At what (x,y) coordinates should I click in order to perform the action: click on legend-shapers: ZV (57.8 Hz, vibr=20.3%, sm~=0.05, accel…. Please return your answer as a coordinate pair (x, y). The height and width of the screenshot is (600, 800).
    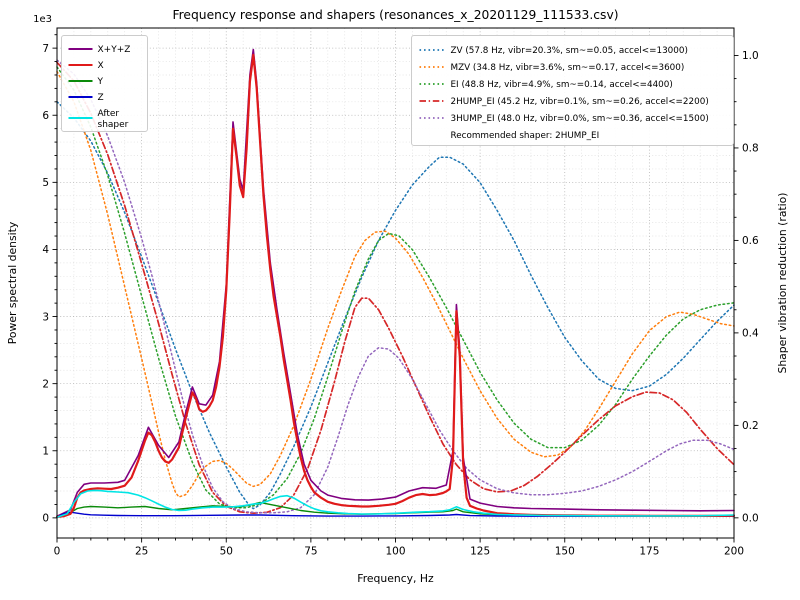
    Looking at the image, I should click on (572, 90).